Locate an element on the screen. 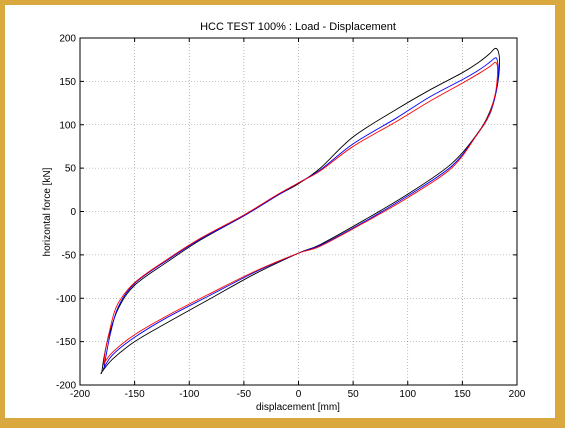 This screenshot has width=565, height=428. frame-border-right is located at coordinates (560, 214).